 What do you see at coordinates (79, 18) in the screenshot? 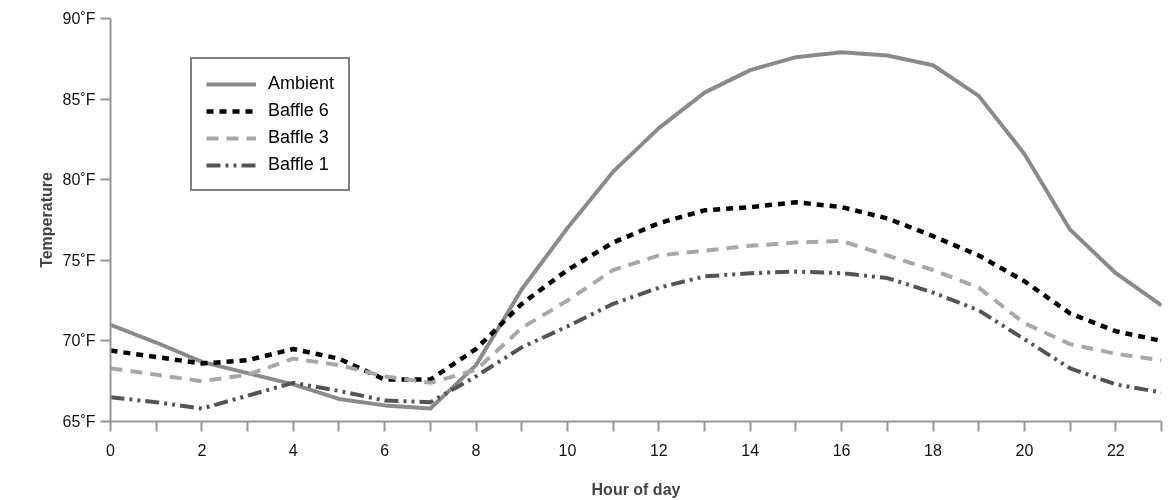
I see `y-tick-label: 90˚F` at bounding box center [79, 18].